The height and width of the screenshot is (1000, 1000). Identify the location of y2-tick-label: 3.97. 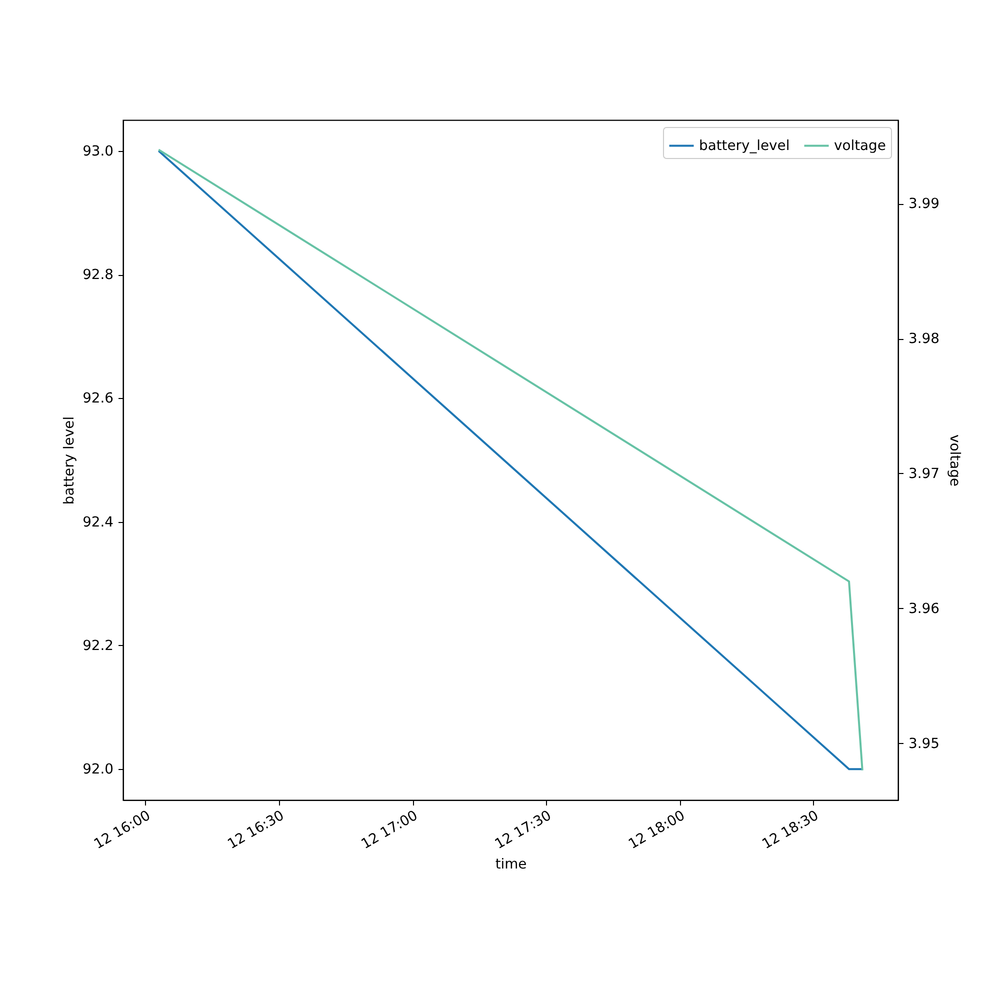
(924, 474).